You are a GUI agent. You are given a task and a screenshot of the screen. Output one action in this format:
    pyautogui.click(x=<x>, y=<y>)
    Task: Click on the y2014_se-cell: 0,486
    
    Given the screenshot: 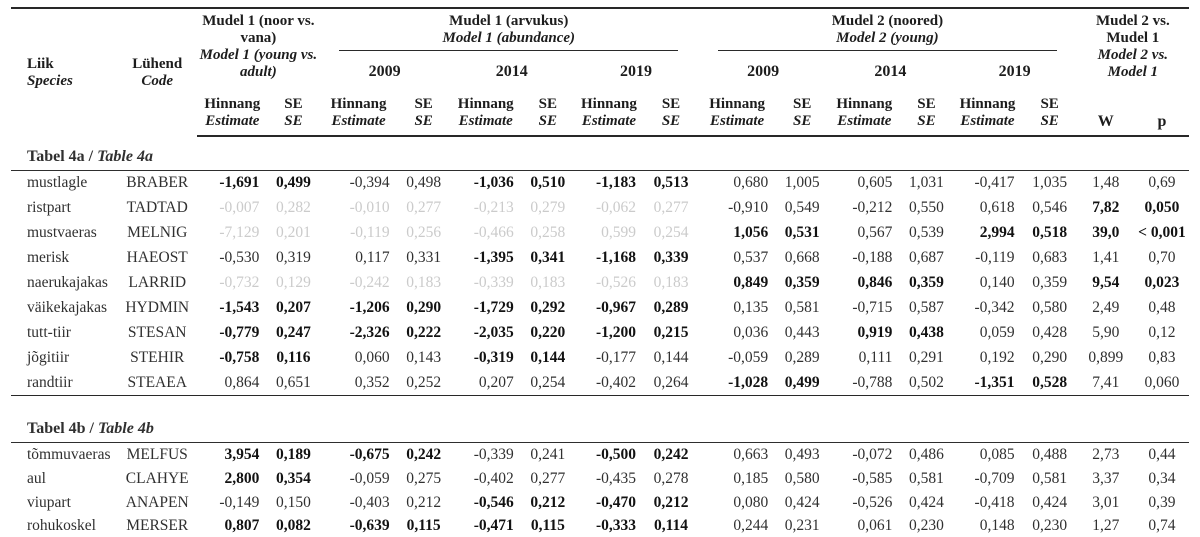 What is the action you would take?
    pyautogui.click(x=926, y=454)
    